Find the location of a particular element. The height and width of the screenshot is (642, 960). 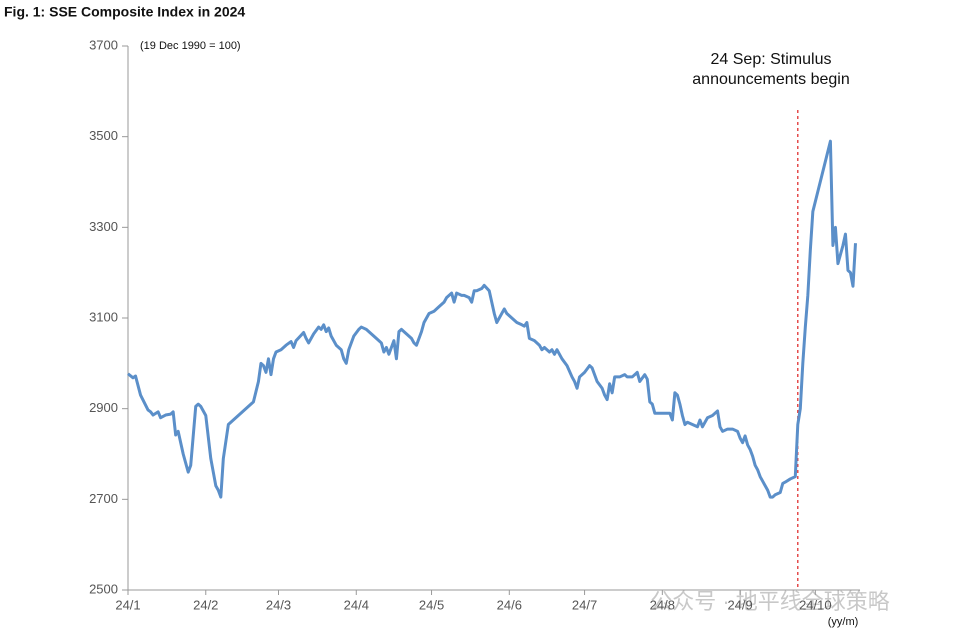

x-tick-label: 24/9 is located at coordinates (739, 604).